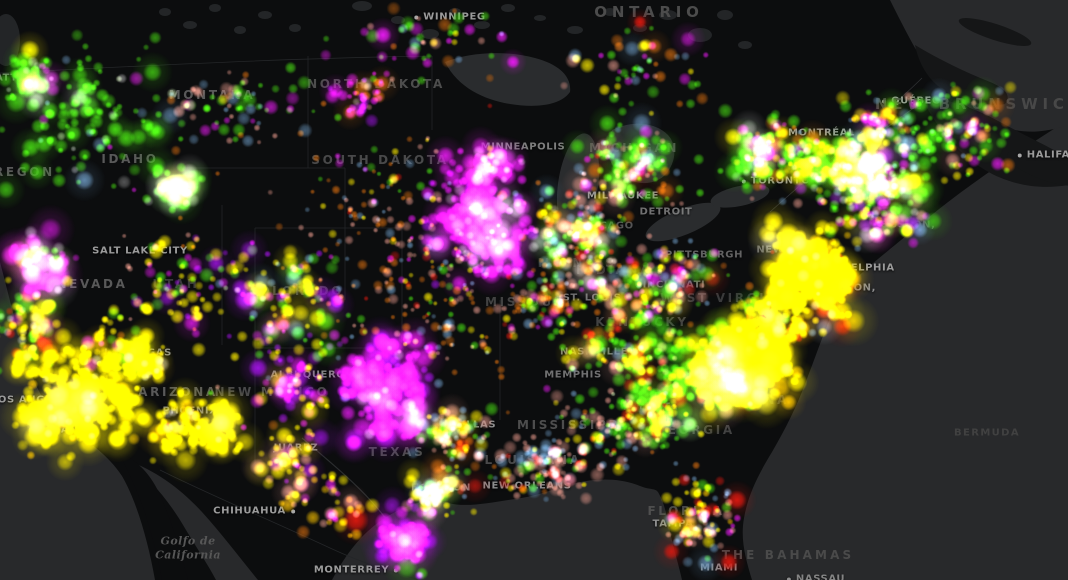 The height and width of the screenshot is (580, 1068). Describe the element at coordinates (605, 226) in the screenshot. I see `map-label-chicago: CHICAGO` at that location.